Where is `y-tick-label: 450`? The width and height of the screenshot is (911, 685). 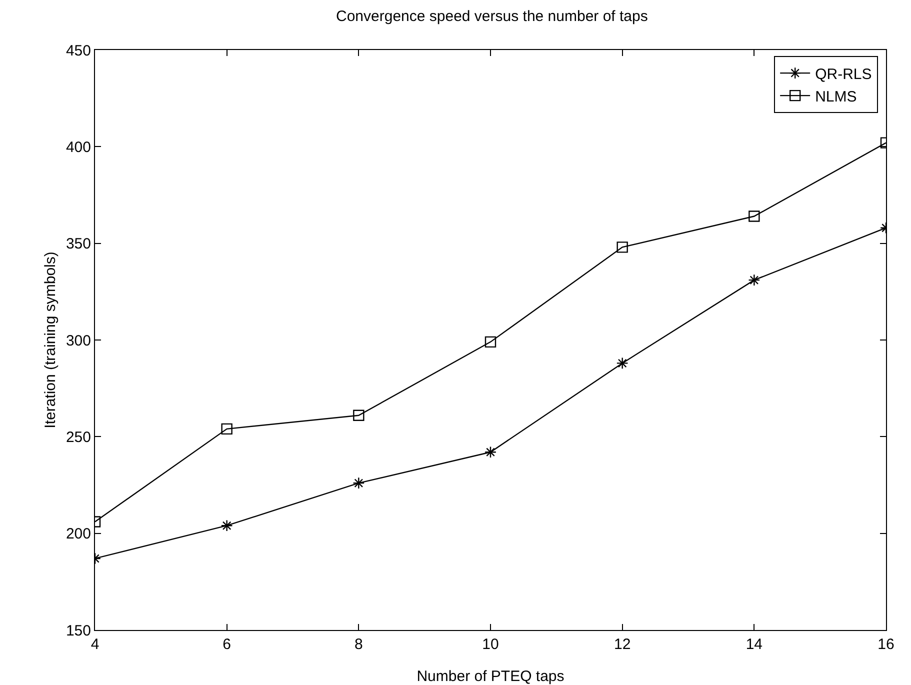 y-tick-label: 450 is located at coordinates (78, 51).